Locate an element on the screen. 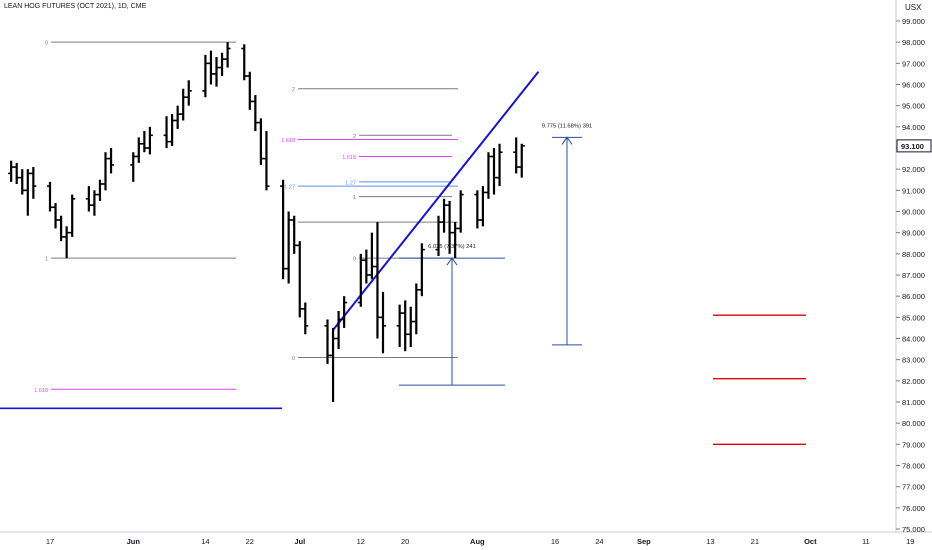 This screenshot has height=550, width=932. symbol-legend: LEAN HOG FUTURES (OCT 2021), 1D, CME is located at coordinates (75, 6).